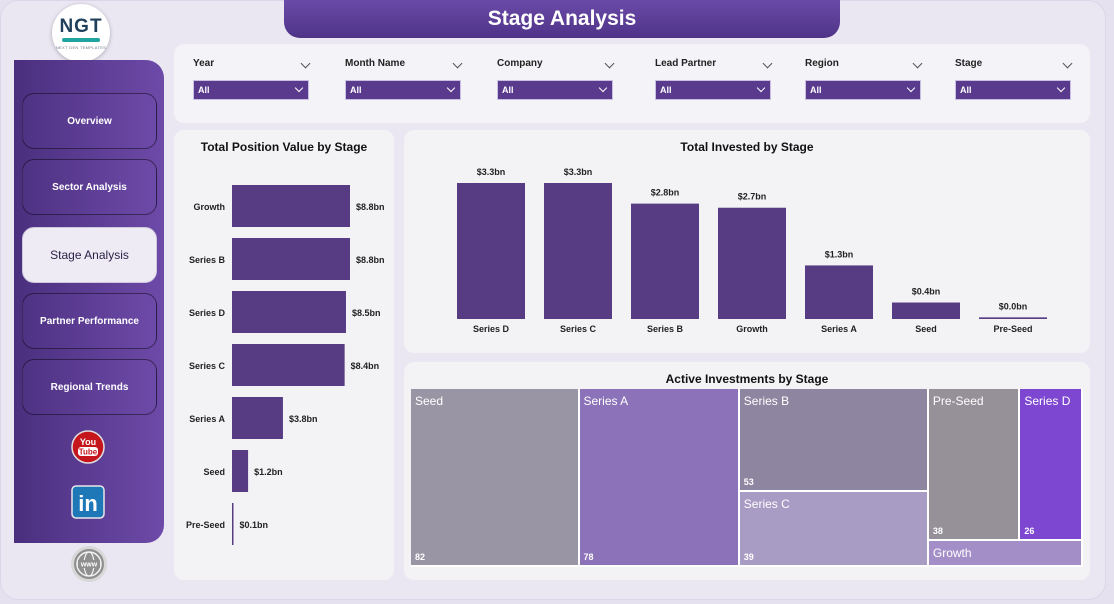 Image resolution: width=1114 pixels, height=604 pixels. What do you see at coordinates (752, 197) in the screenshot?
I see `data-label: $2.7bn` at bounding box center [752, 197].